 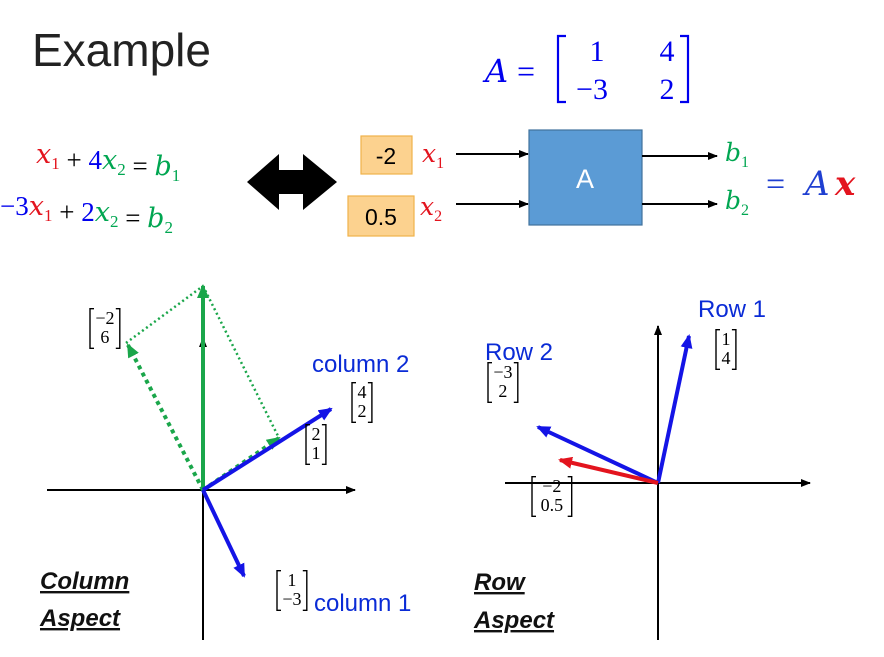 I want to click on equation-1: x1 + 4x2 = b1, so click(x=108, y=162).